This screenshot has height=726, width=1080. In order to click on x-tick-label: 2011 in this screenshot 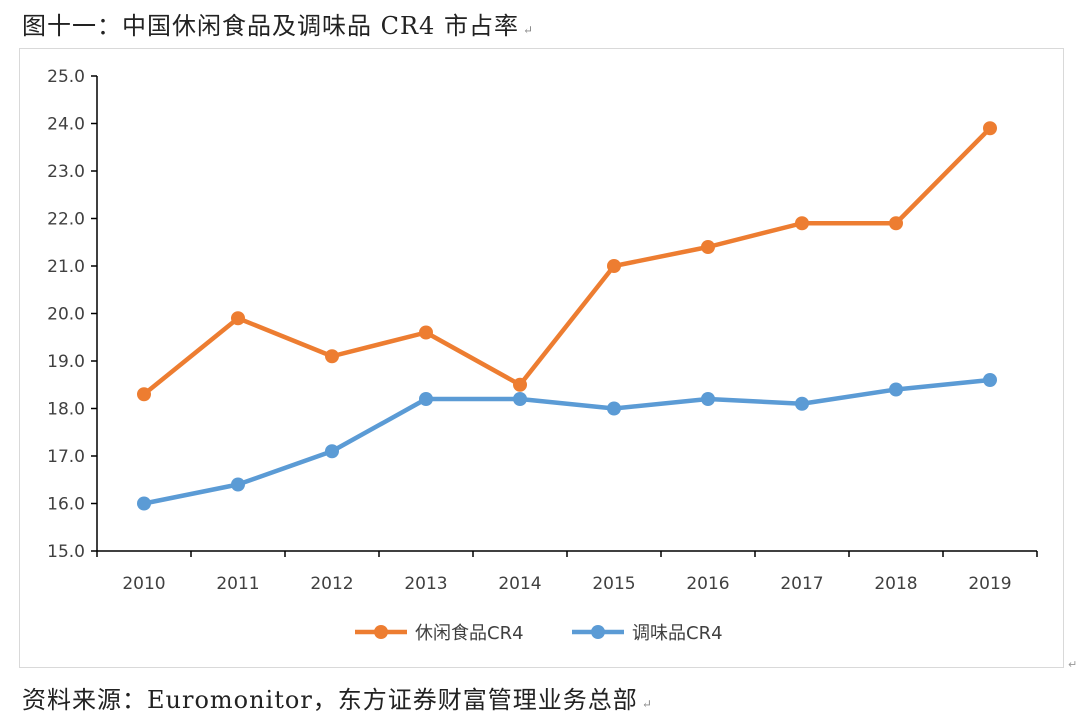, I will do `click(237, 584)`.